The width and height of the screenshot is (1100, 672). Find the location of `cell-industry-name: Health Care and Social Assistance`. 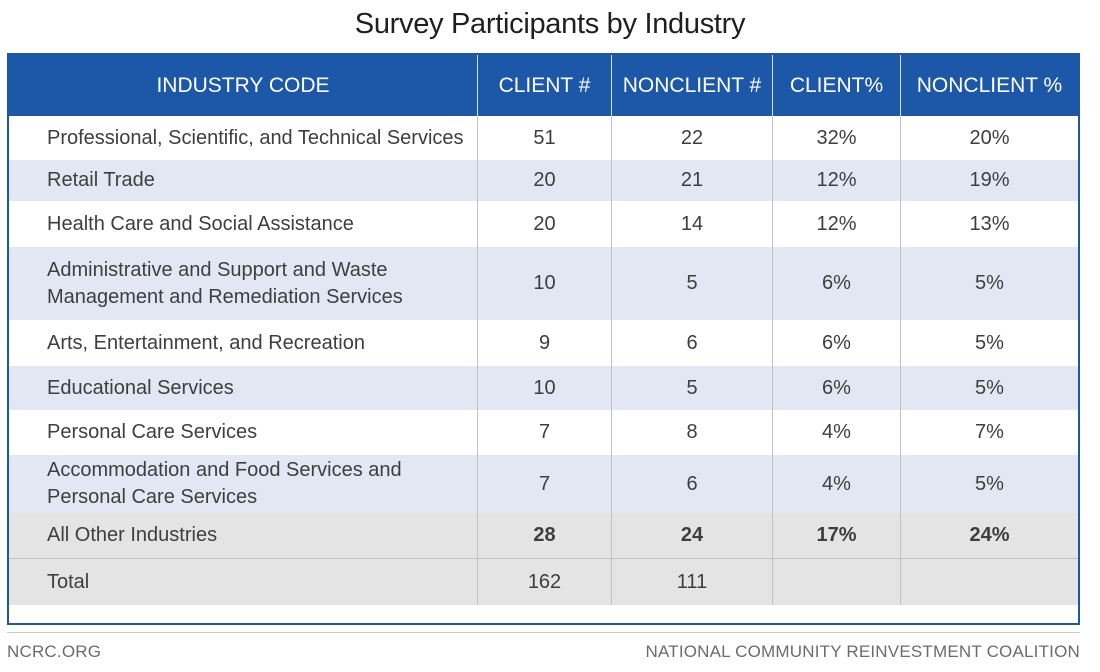

cell-industry-name: Health Care and Social Assistance is located at coordinates (243, 224).